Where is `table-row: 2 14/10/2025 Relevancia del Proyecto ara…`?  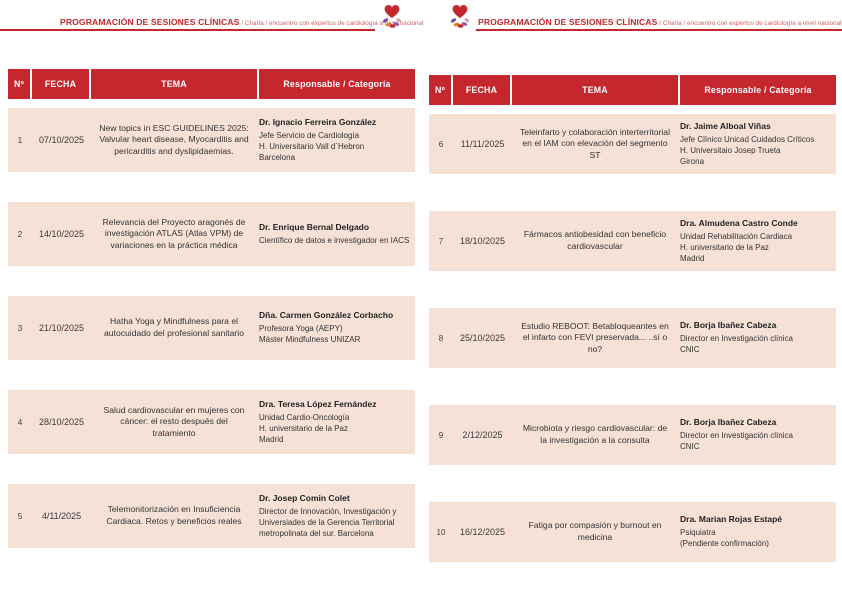 table-row: 2 14/10/2025 Relevancia del Proyecto ara… is located at coordinates (211, 234).